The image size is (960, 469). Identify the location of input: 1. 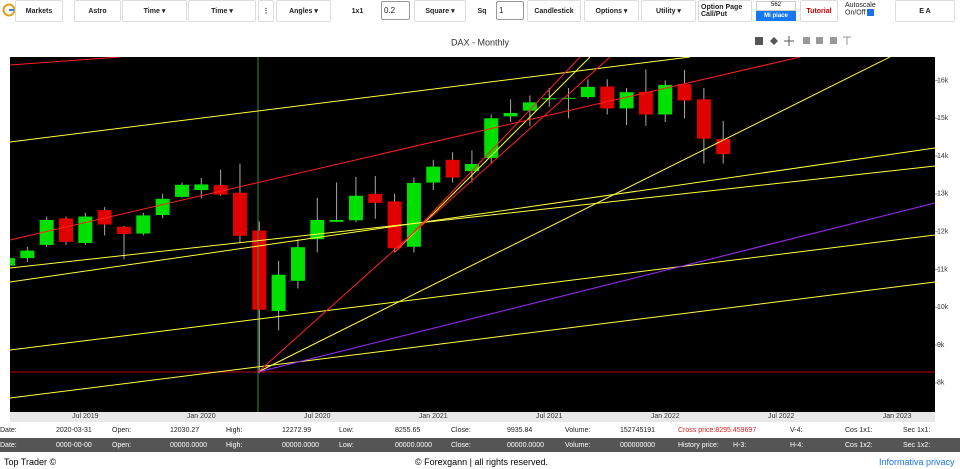
(510, 10).